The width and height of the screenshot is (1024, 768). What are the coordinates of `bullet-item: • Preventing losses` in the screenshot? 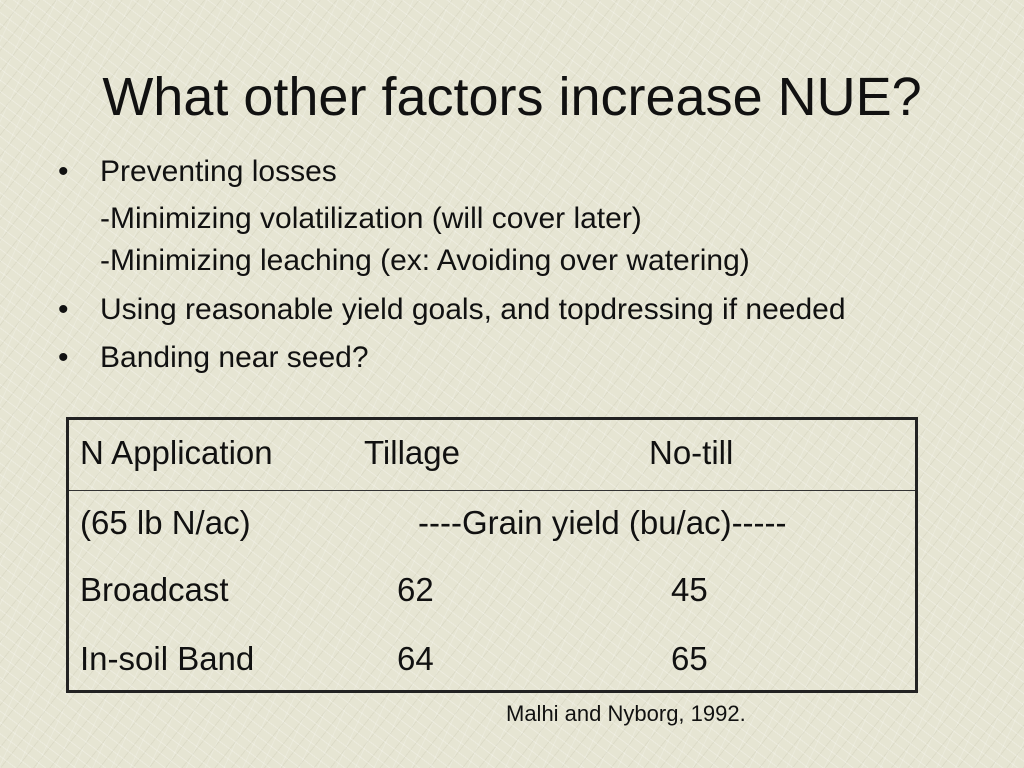 It's located at (452, 172).